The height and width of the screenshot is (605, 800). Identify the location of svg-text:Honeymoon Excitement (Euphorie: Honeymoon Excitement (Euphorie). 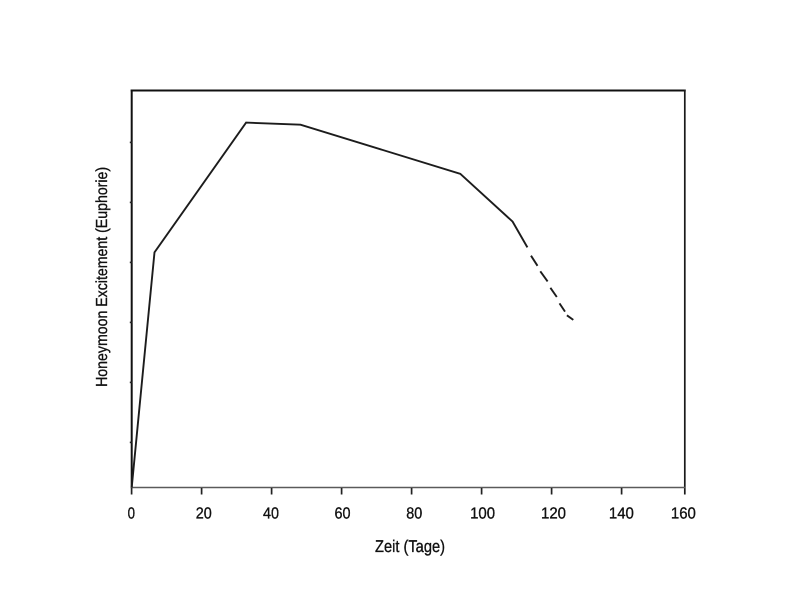
(102, 277).